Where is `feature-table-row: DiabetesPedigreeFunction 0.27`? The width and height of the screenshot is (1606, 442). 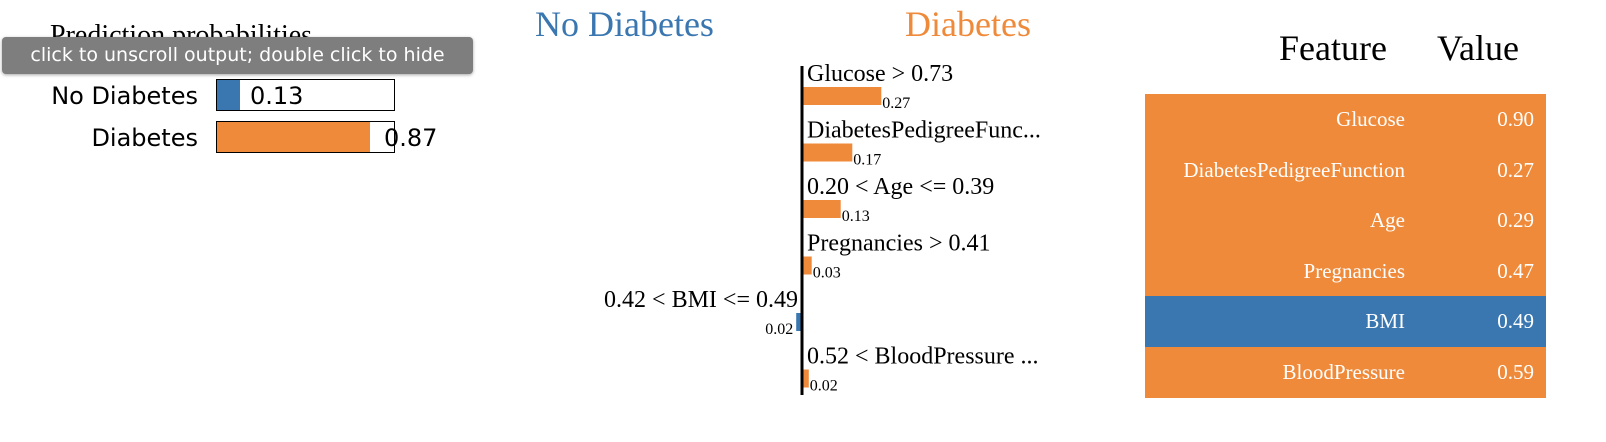
feature-table-row: DiabetesPedigreeFunction 0.27 is located at coordinates (1345, 170).